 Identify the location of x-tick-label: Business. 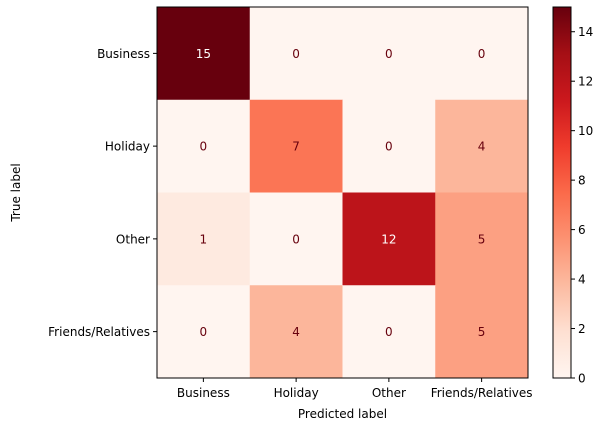
(203, 393).